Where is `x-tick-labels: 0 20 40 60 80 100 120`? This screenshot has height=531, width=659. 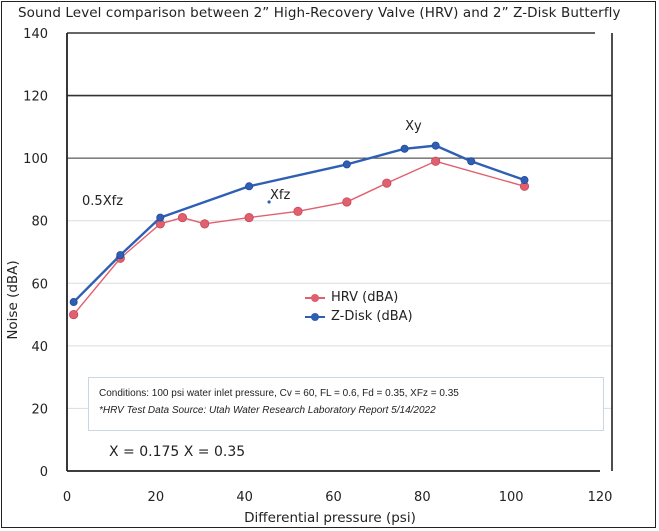 x-tick-labels: 0 20 40 60 80 100 120 is located at coordinates (338, 497).